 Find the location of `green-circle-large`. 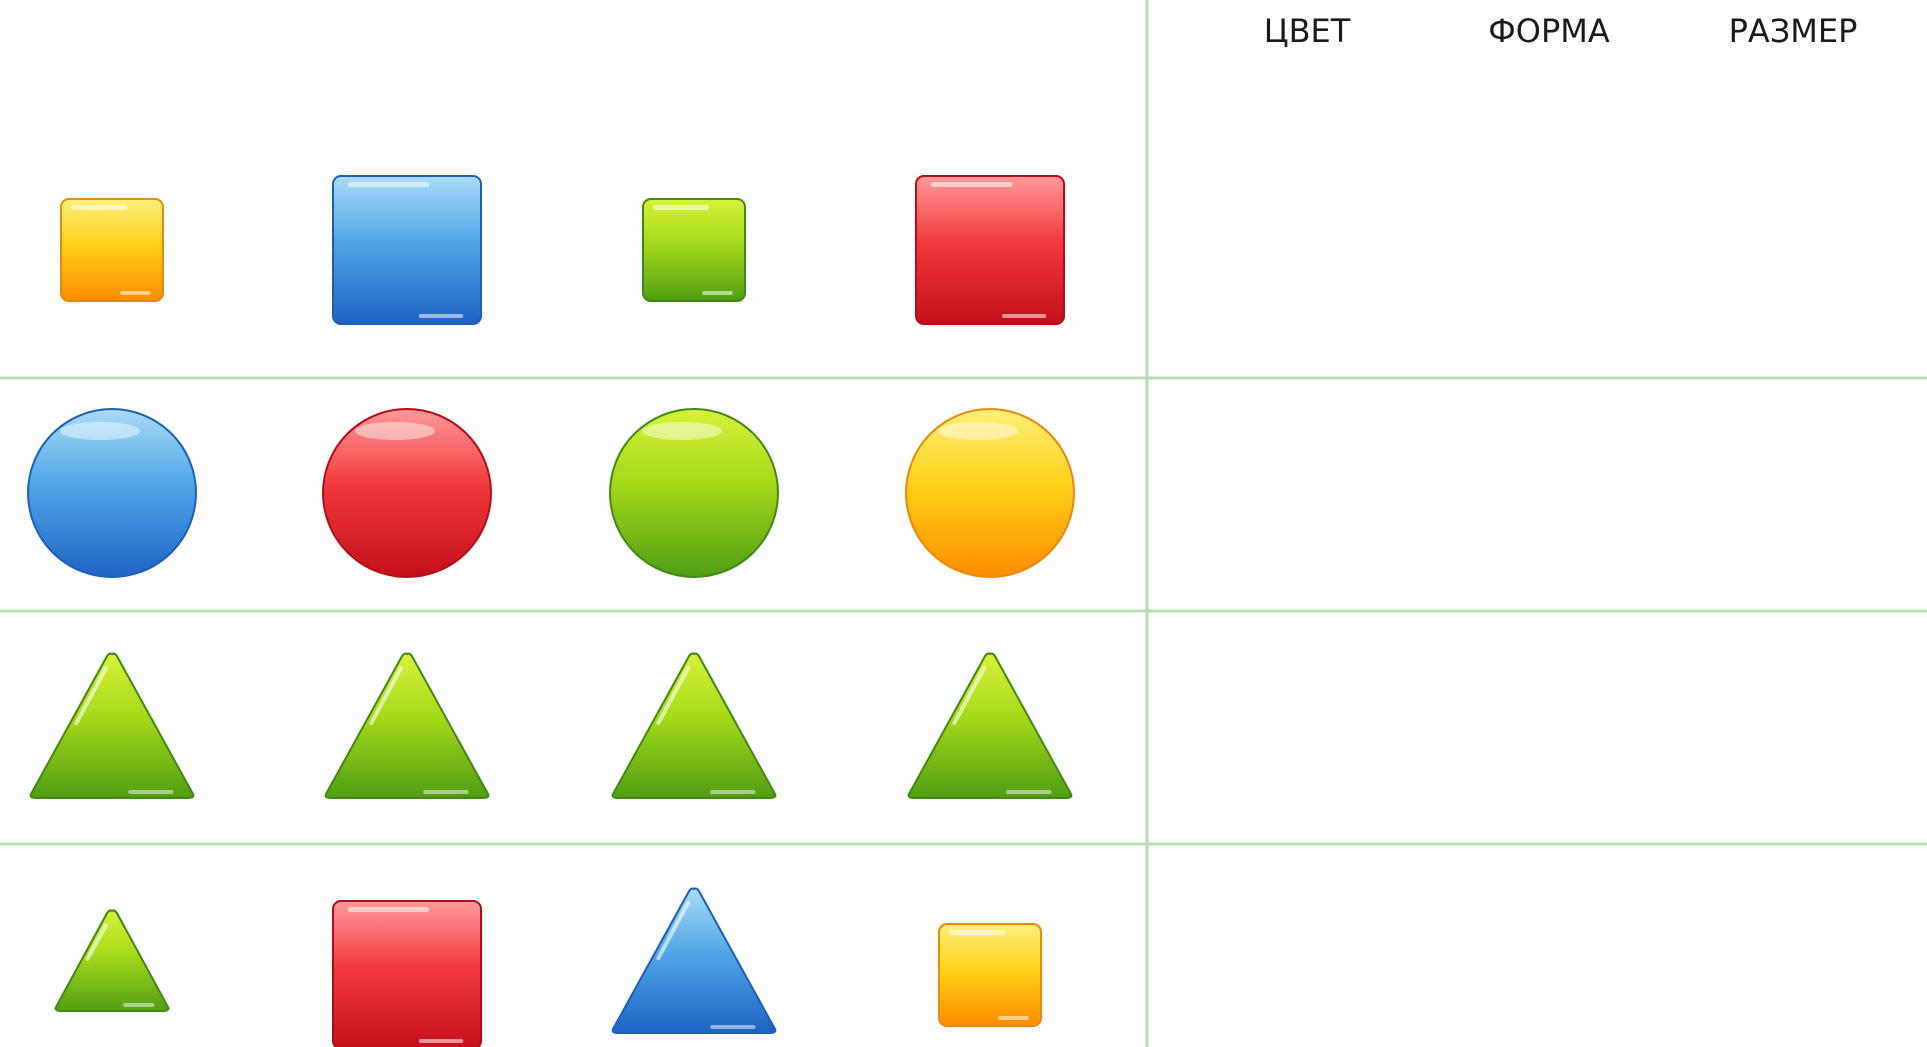

green-circle-large is located at coordinates (694, 493).